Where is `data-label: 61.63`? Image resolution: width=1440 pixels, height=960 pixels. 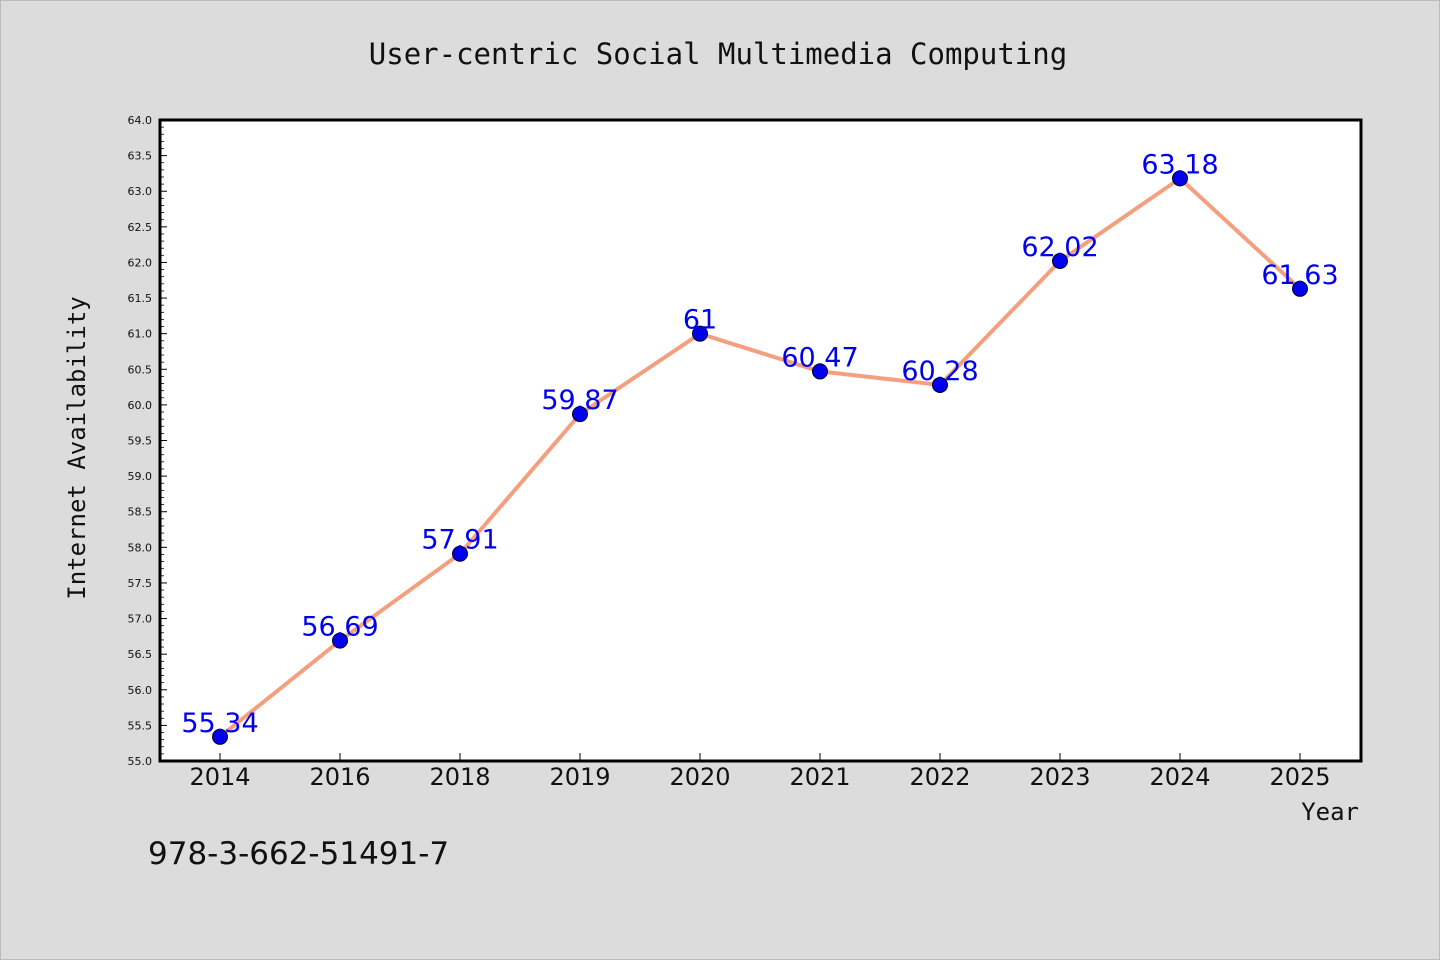
data-label: 61.63 is located at coordinates (1299, 275).